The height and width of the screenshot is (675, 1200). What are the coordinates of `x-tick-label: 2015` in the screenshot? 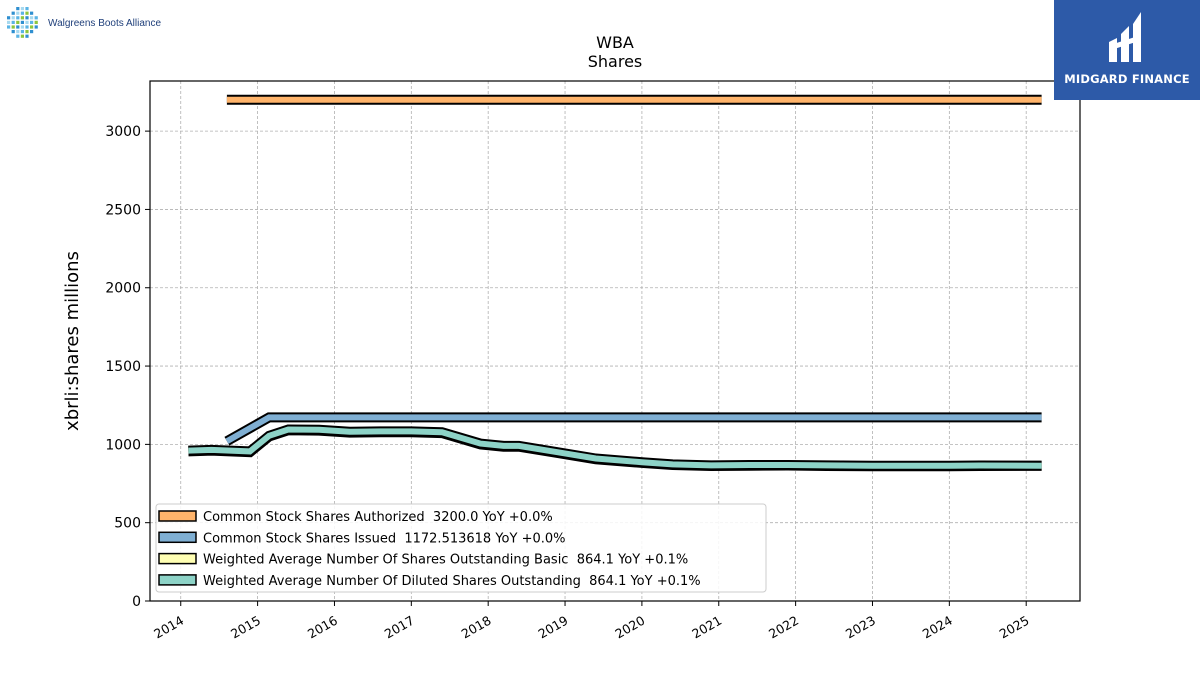 It's located at (245, 627).